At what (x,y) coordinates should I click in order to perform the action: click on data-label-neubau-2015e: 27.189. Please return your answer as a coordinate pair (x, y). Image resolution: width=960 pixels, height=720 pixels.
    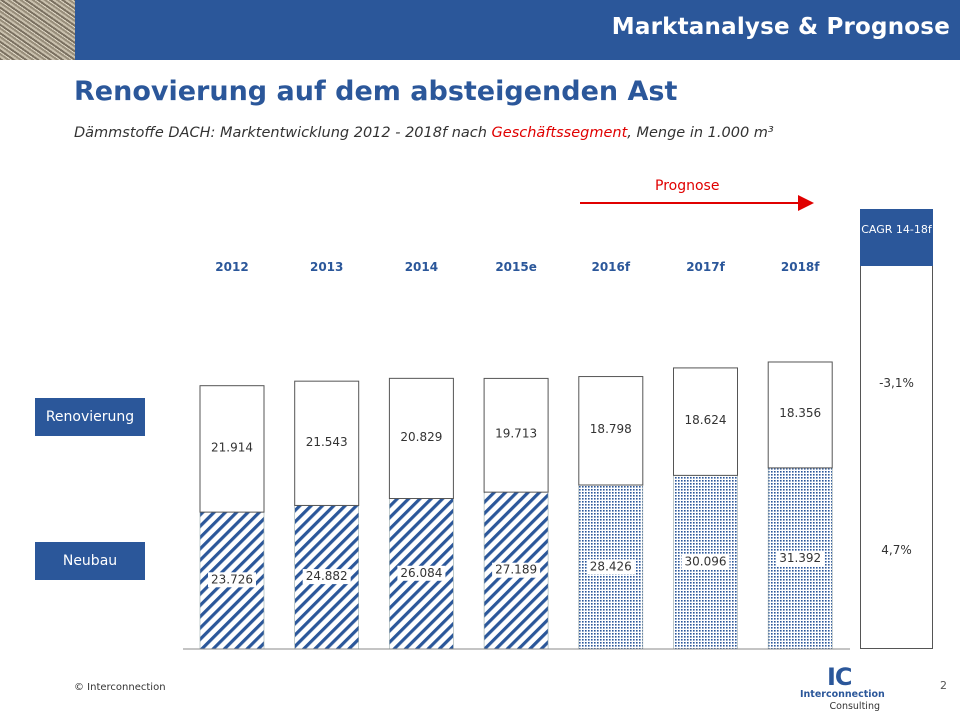
    Looking at the image, I should click on (516, 570).